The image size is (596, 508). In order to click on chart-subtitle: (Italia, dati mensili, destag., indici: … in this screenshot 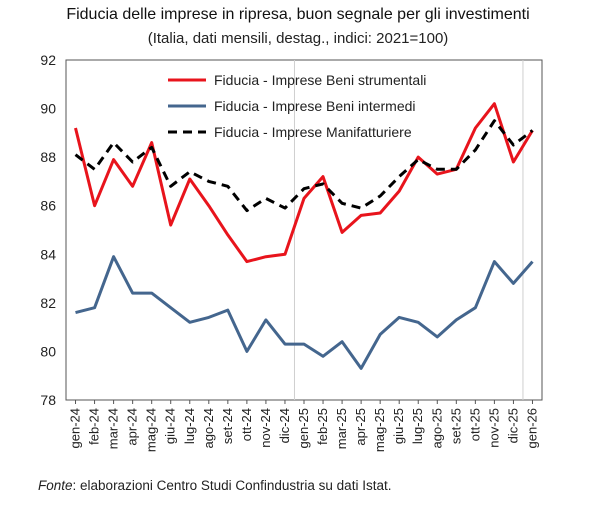, I will do `click(298, 38)`.